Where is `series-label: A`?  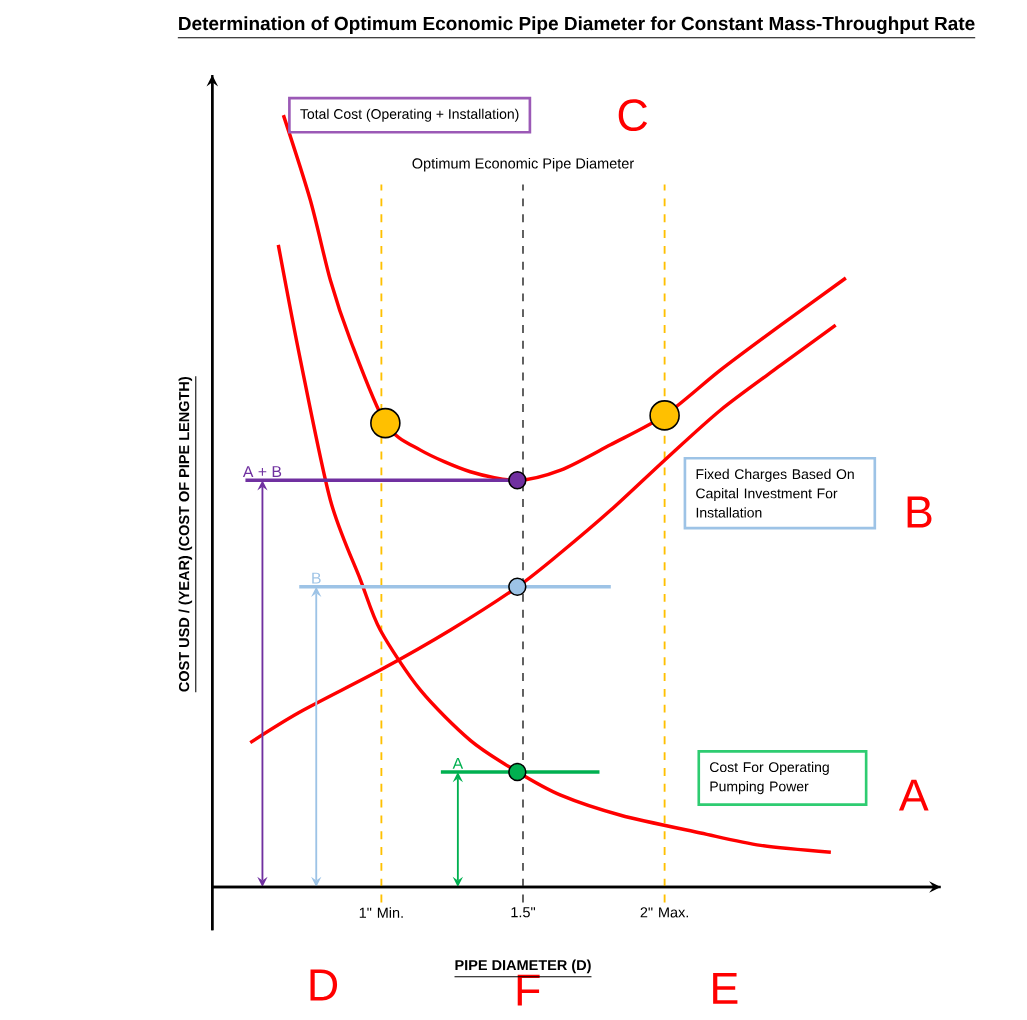 series-label: A is located at coordinates (458, 763).